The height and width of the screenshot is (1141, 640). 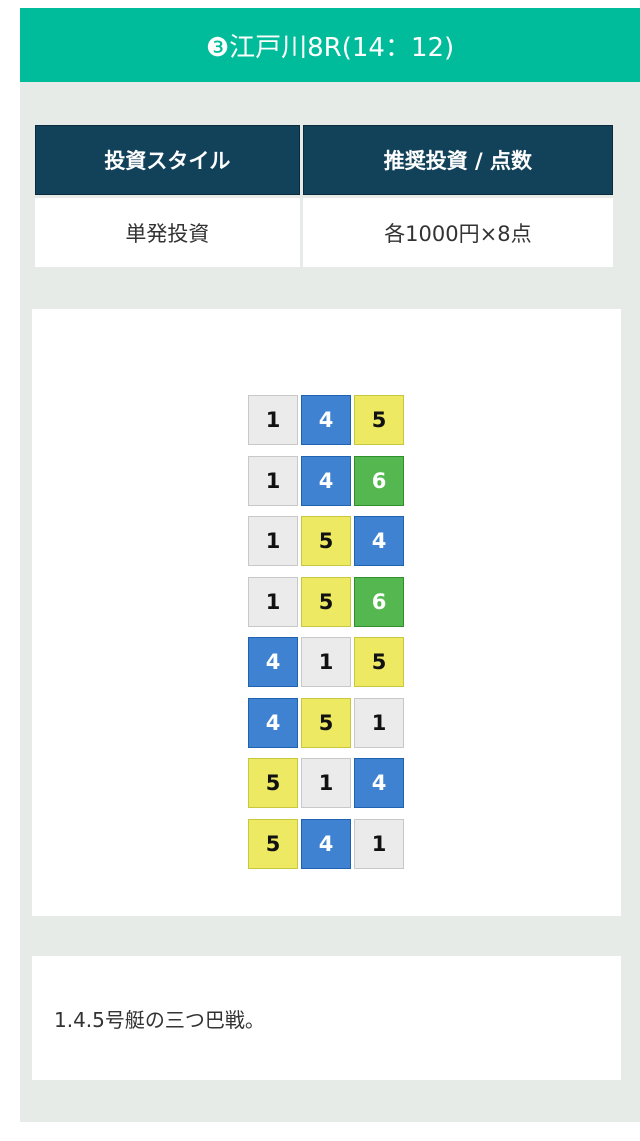 I want to click on value-recommended: 各1000円×8点, so click(x=457, y=232).